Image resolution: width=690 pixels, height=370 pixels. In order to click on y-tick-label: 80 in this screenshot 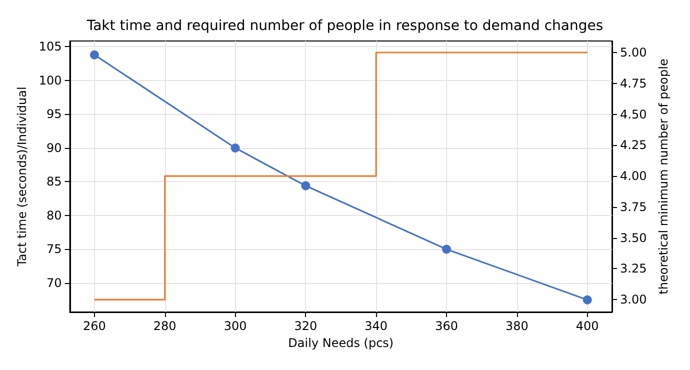, I will do `click(54, 215)`.